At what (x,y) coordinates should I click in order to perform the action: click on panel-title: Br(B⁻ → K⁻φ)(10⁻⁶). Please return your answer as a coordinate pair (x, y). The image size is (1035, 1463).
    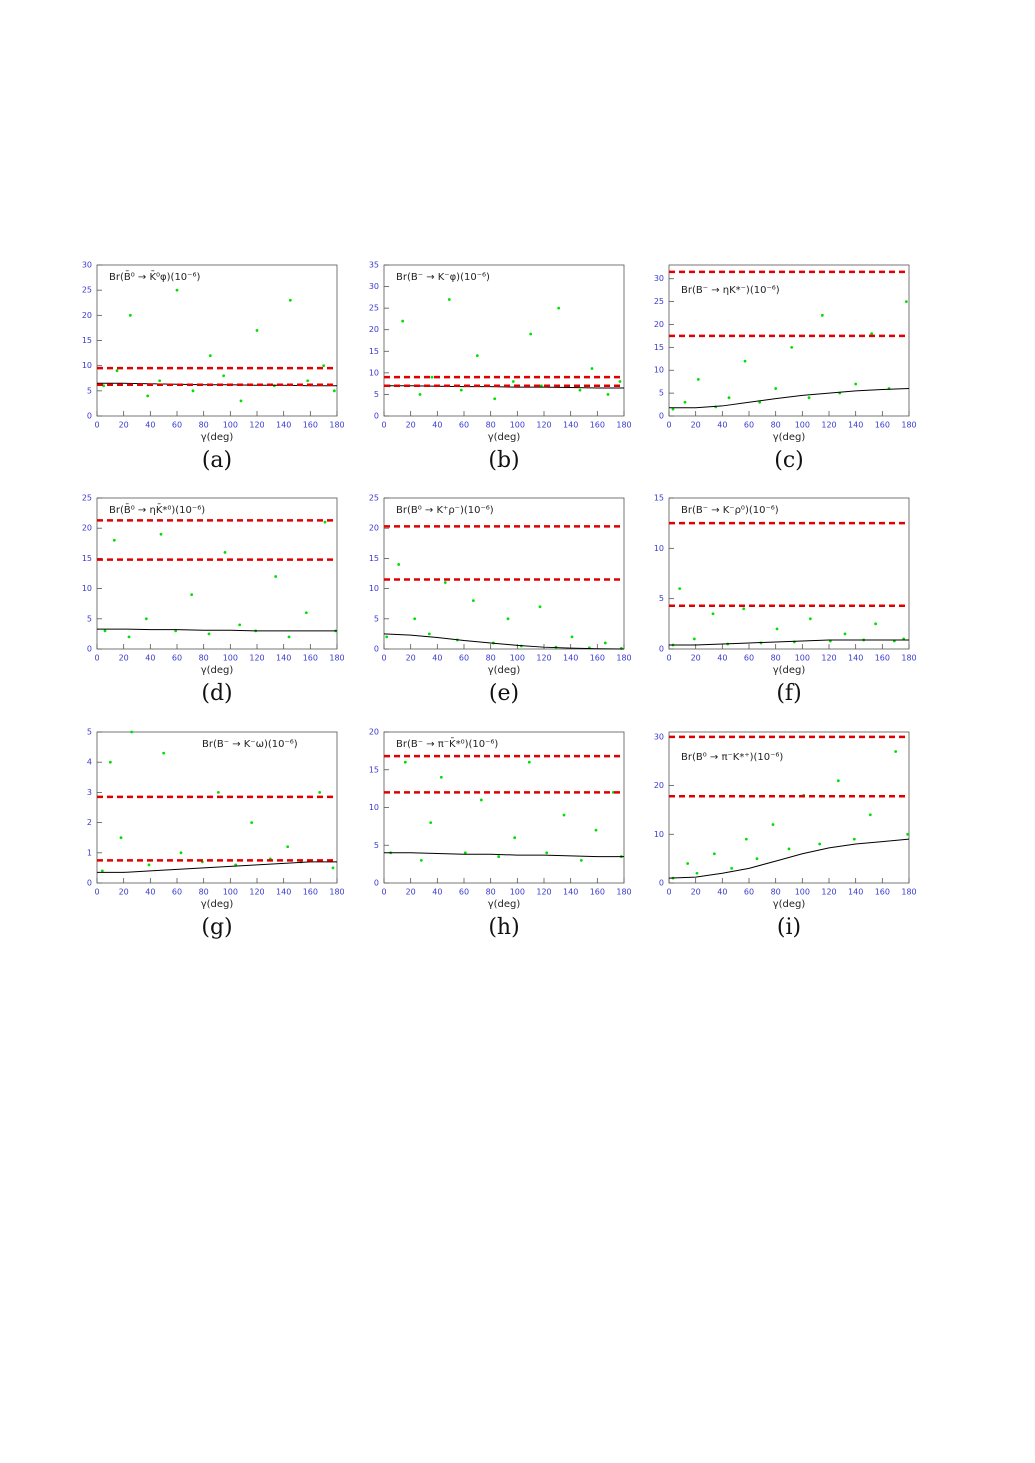
    Looking at the image, I should click on (443, 277).